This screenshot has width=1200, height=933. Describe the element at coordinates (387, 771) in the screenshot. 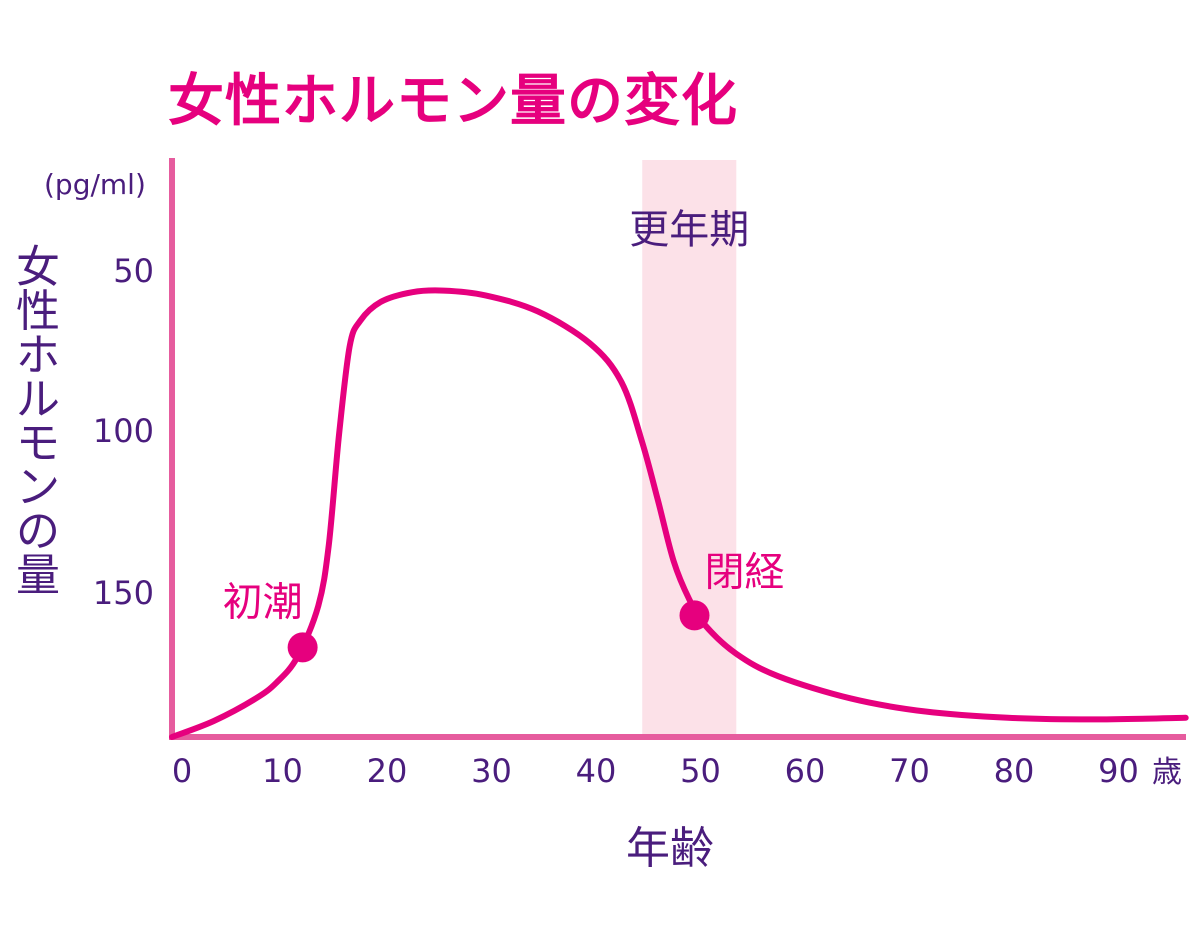

I see `x-tick-label: 20` at that location.